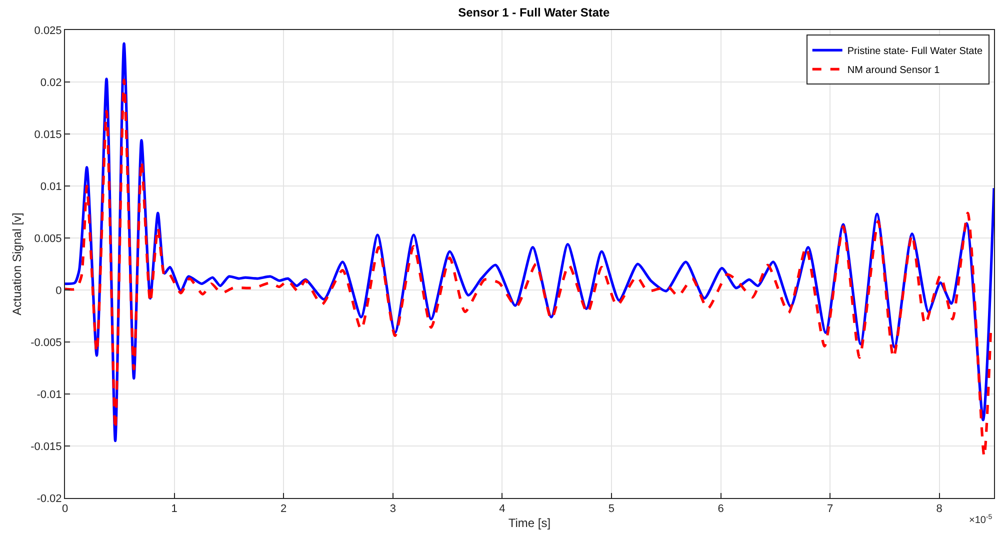 The height and width of the screenshot is (534, 998). I want to click on text: ×10$^{-5}$, so click(980, 520).